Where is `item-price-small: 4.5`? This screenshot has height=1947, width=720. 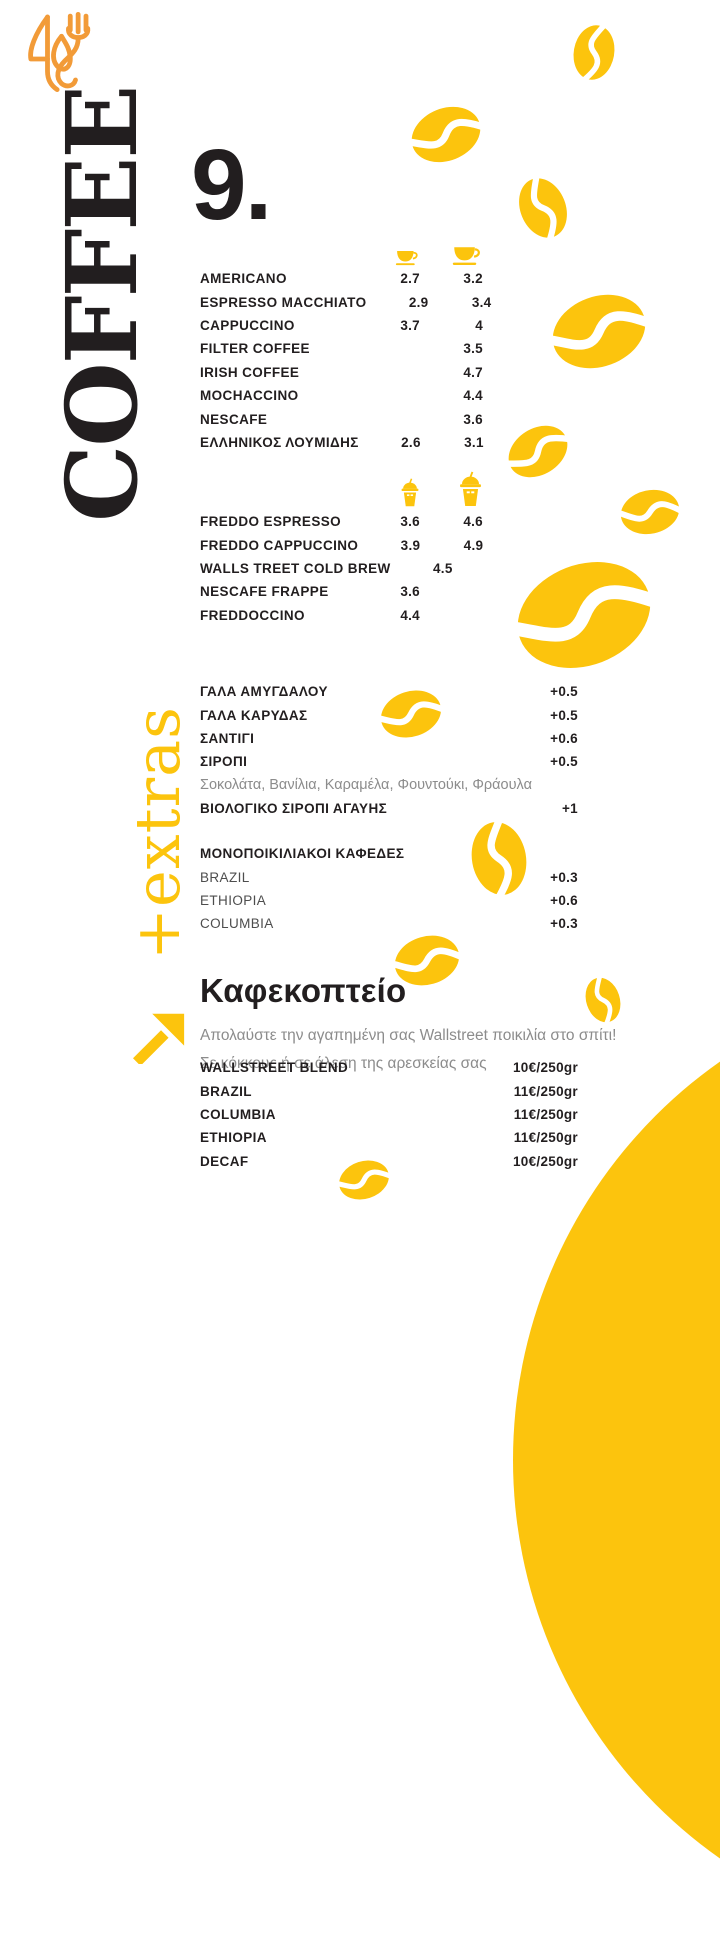
item-price-small: 4.5 is located at coordinates (442, 568).